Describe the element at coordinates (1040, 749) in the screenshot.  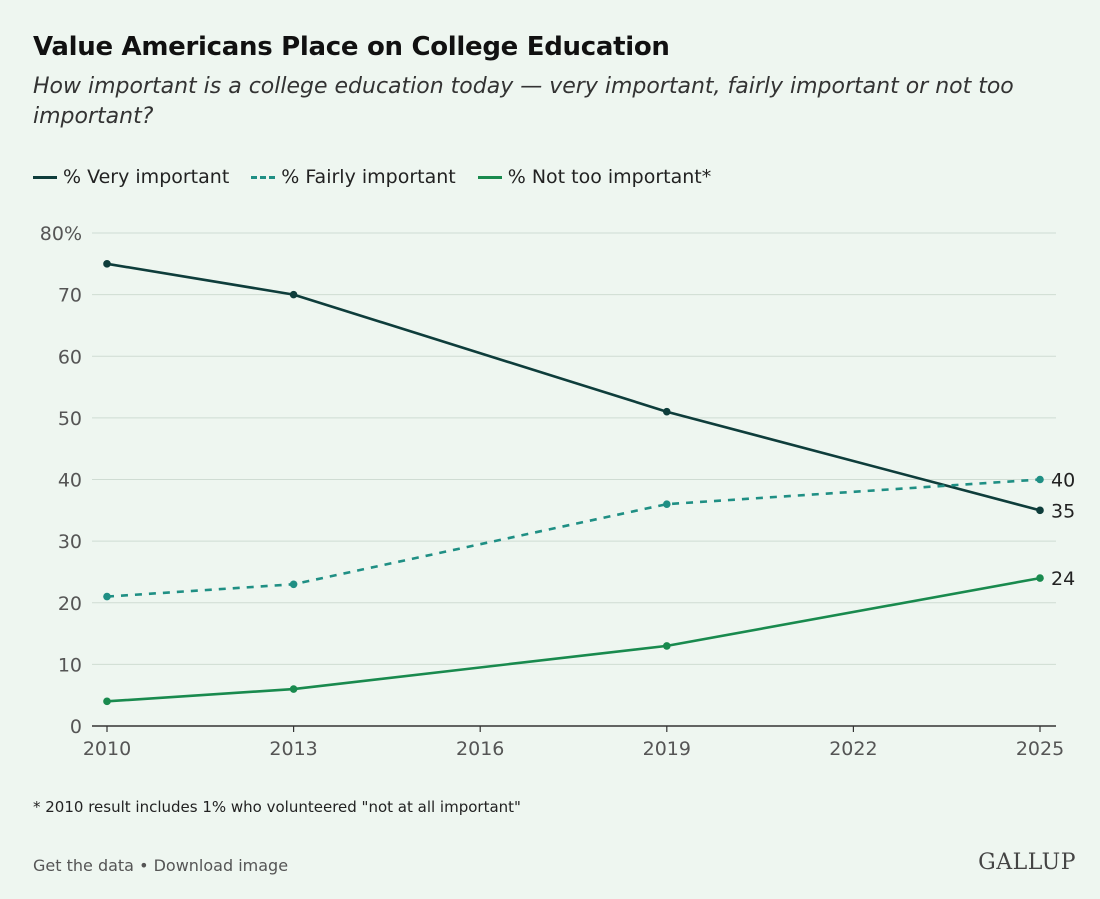
I see `x-tick-label: 2025` at that location.